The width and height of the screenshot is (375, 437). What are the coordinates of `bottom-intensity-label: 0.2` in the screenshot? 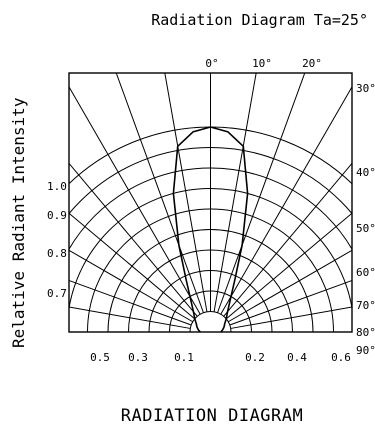 It's located at (255, 357).